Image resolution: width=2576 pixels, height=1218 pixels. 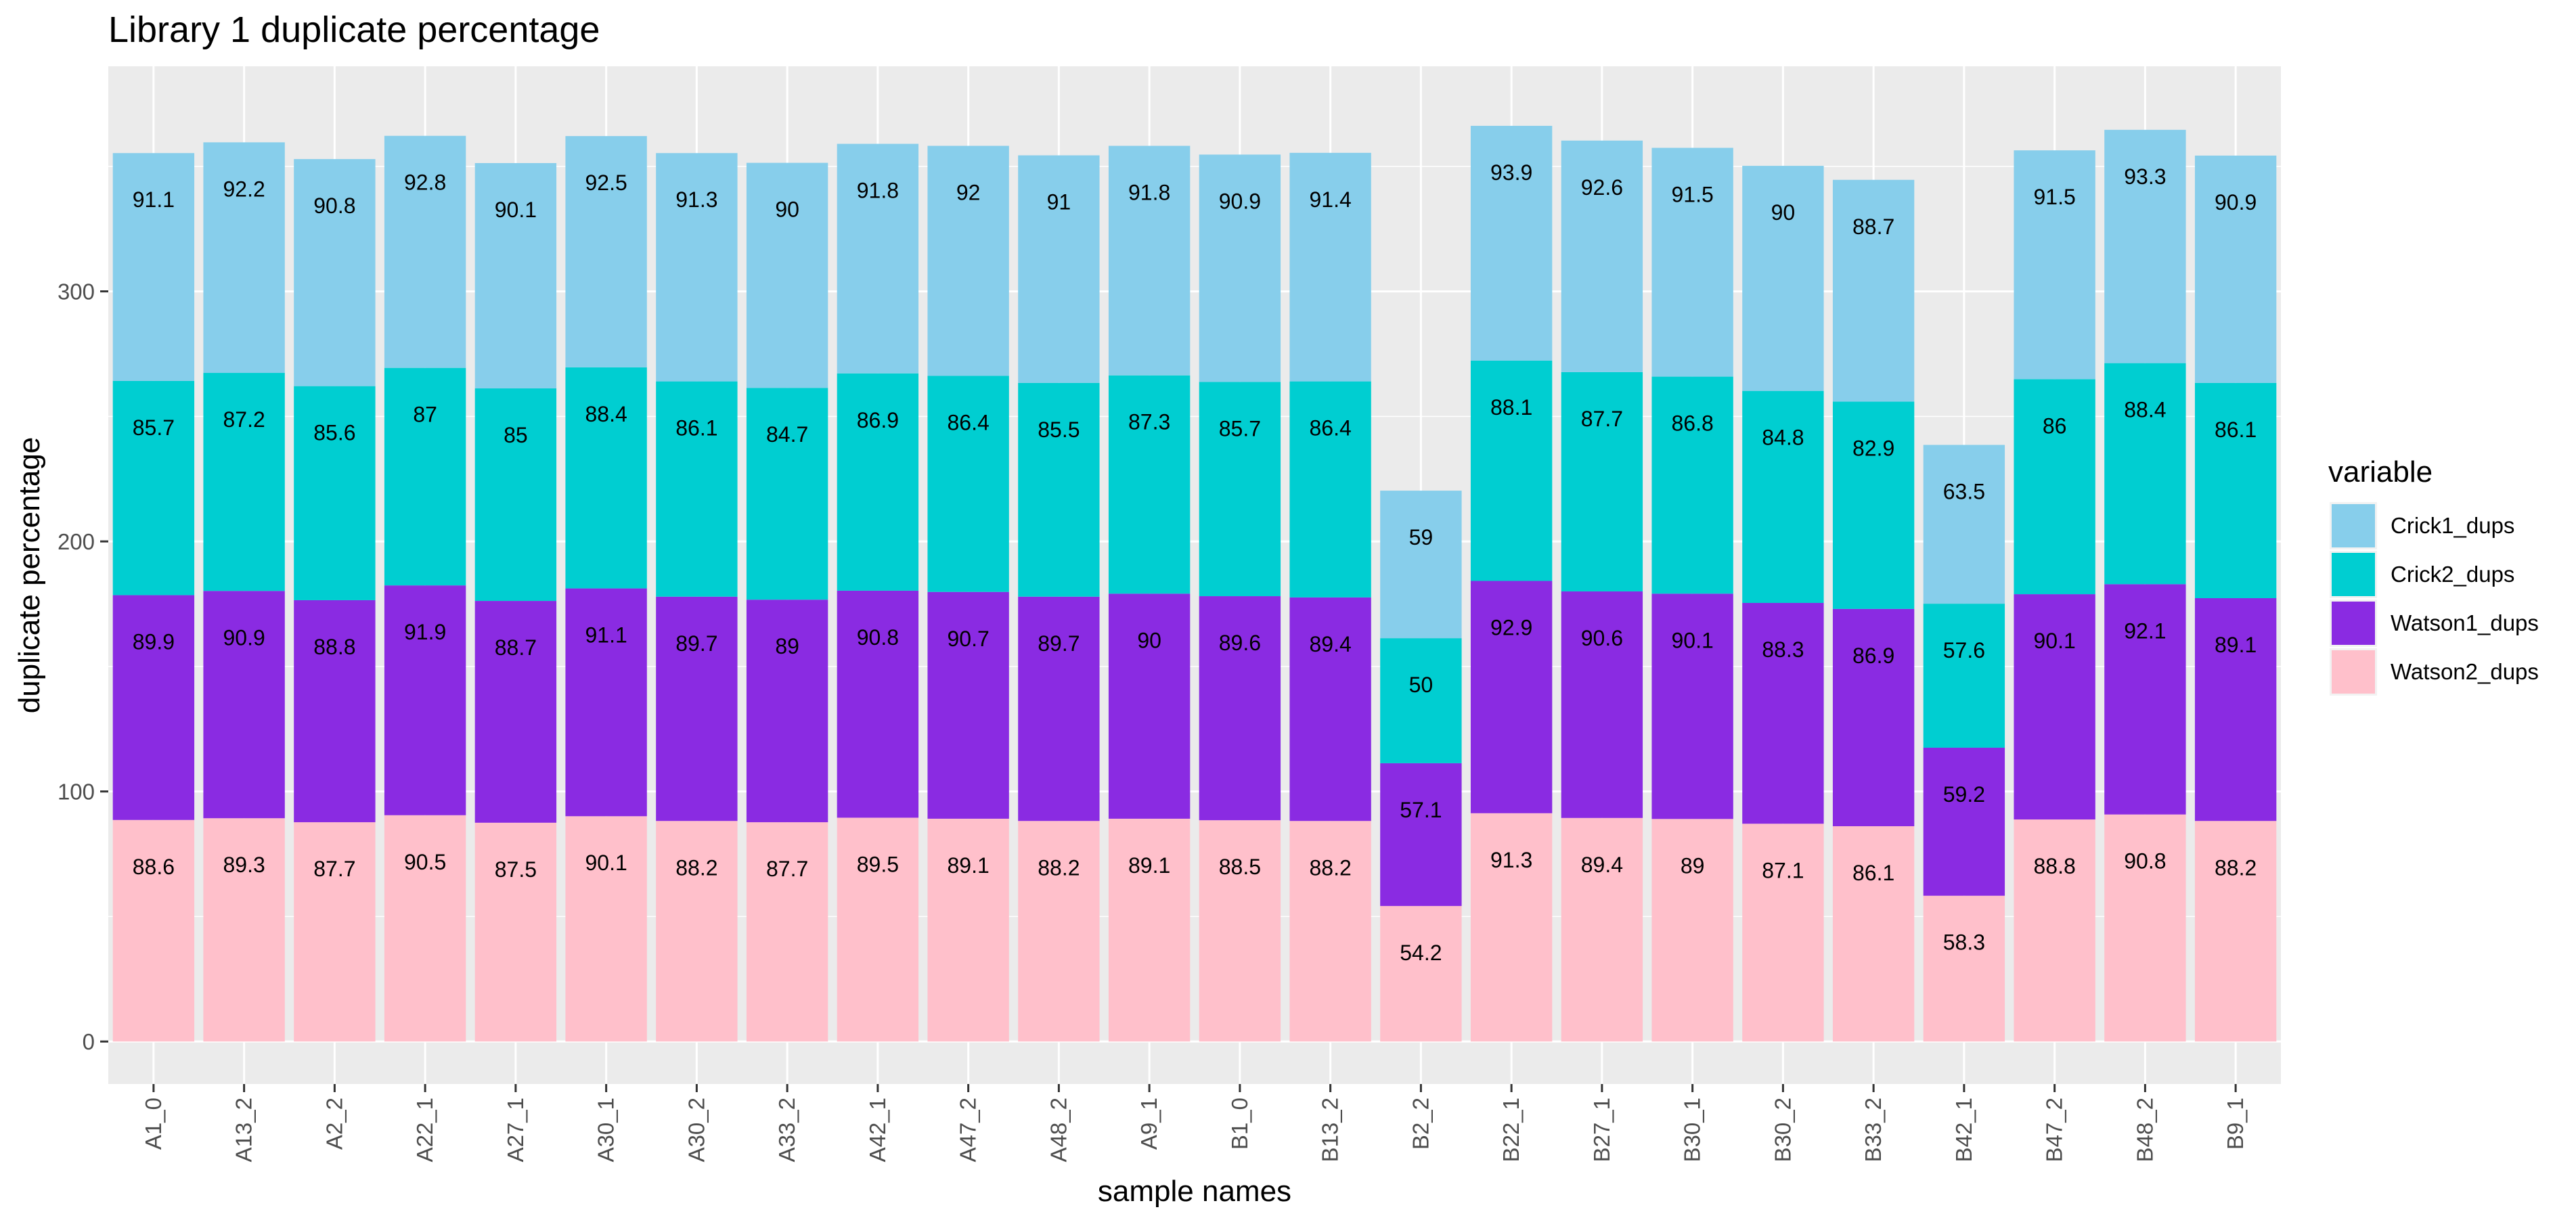 I want to click on segment-label: 90.9, so click(x=244, y=637).